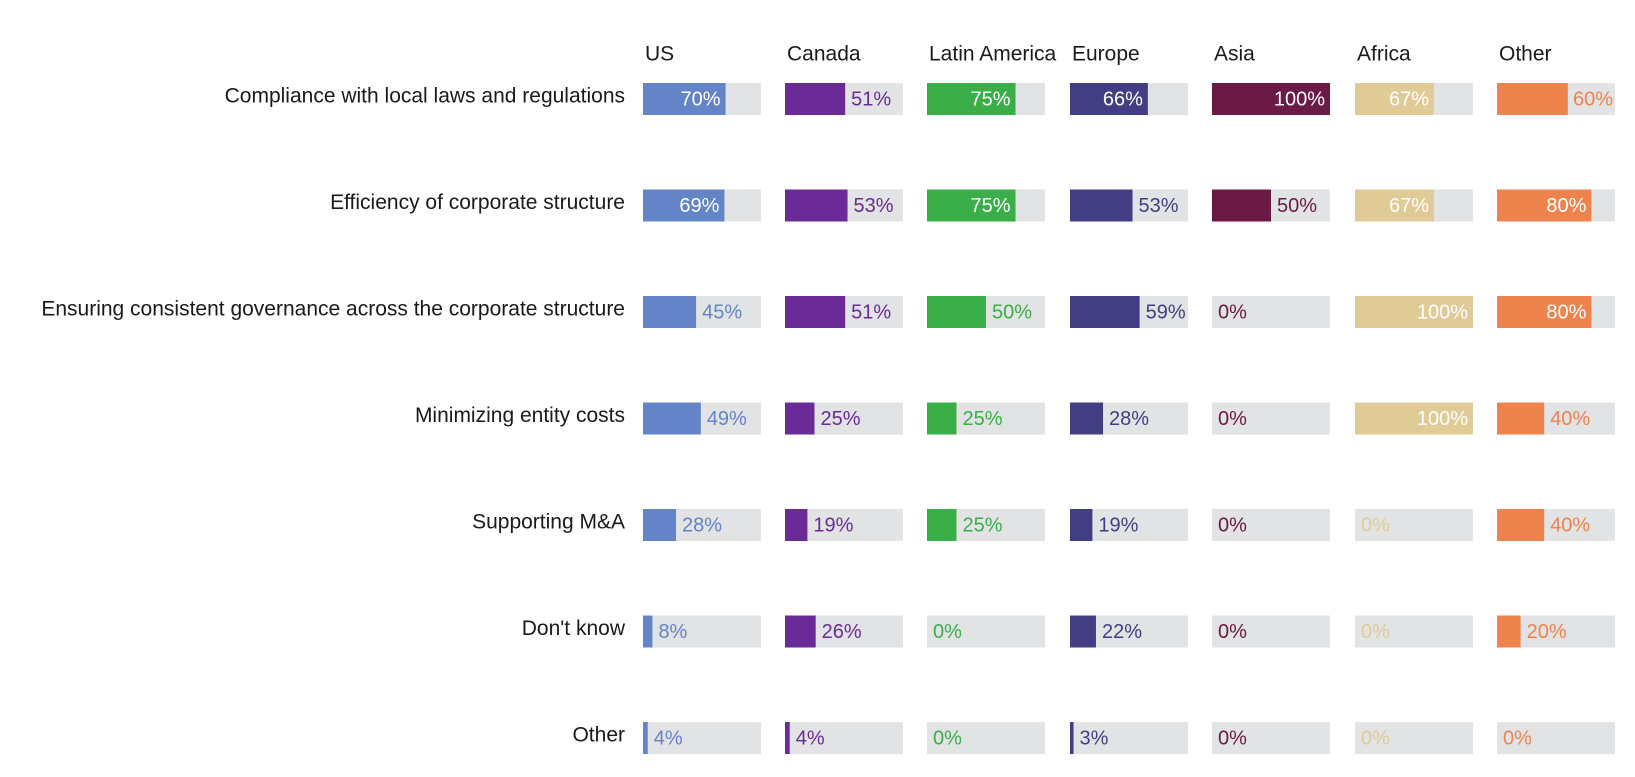 The image size is (1635, 777). I want to click on bar-cell-asia-minimizing-entity-costs: 0%, so click(1271, 418).